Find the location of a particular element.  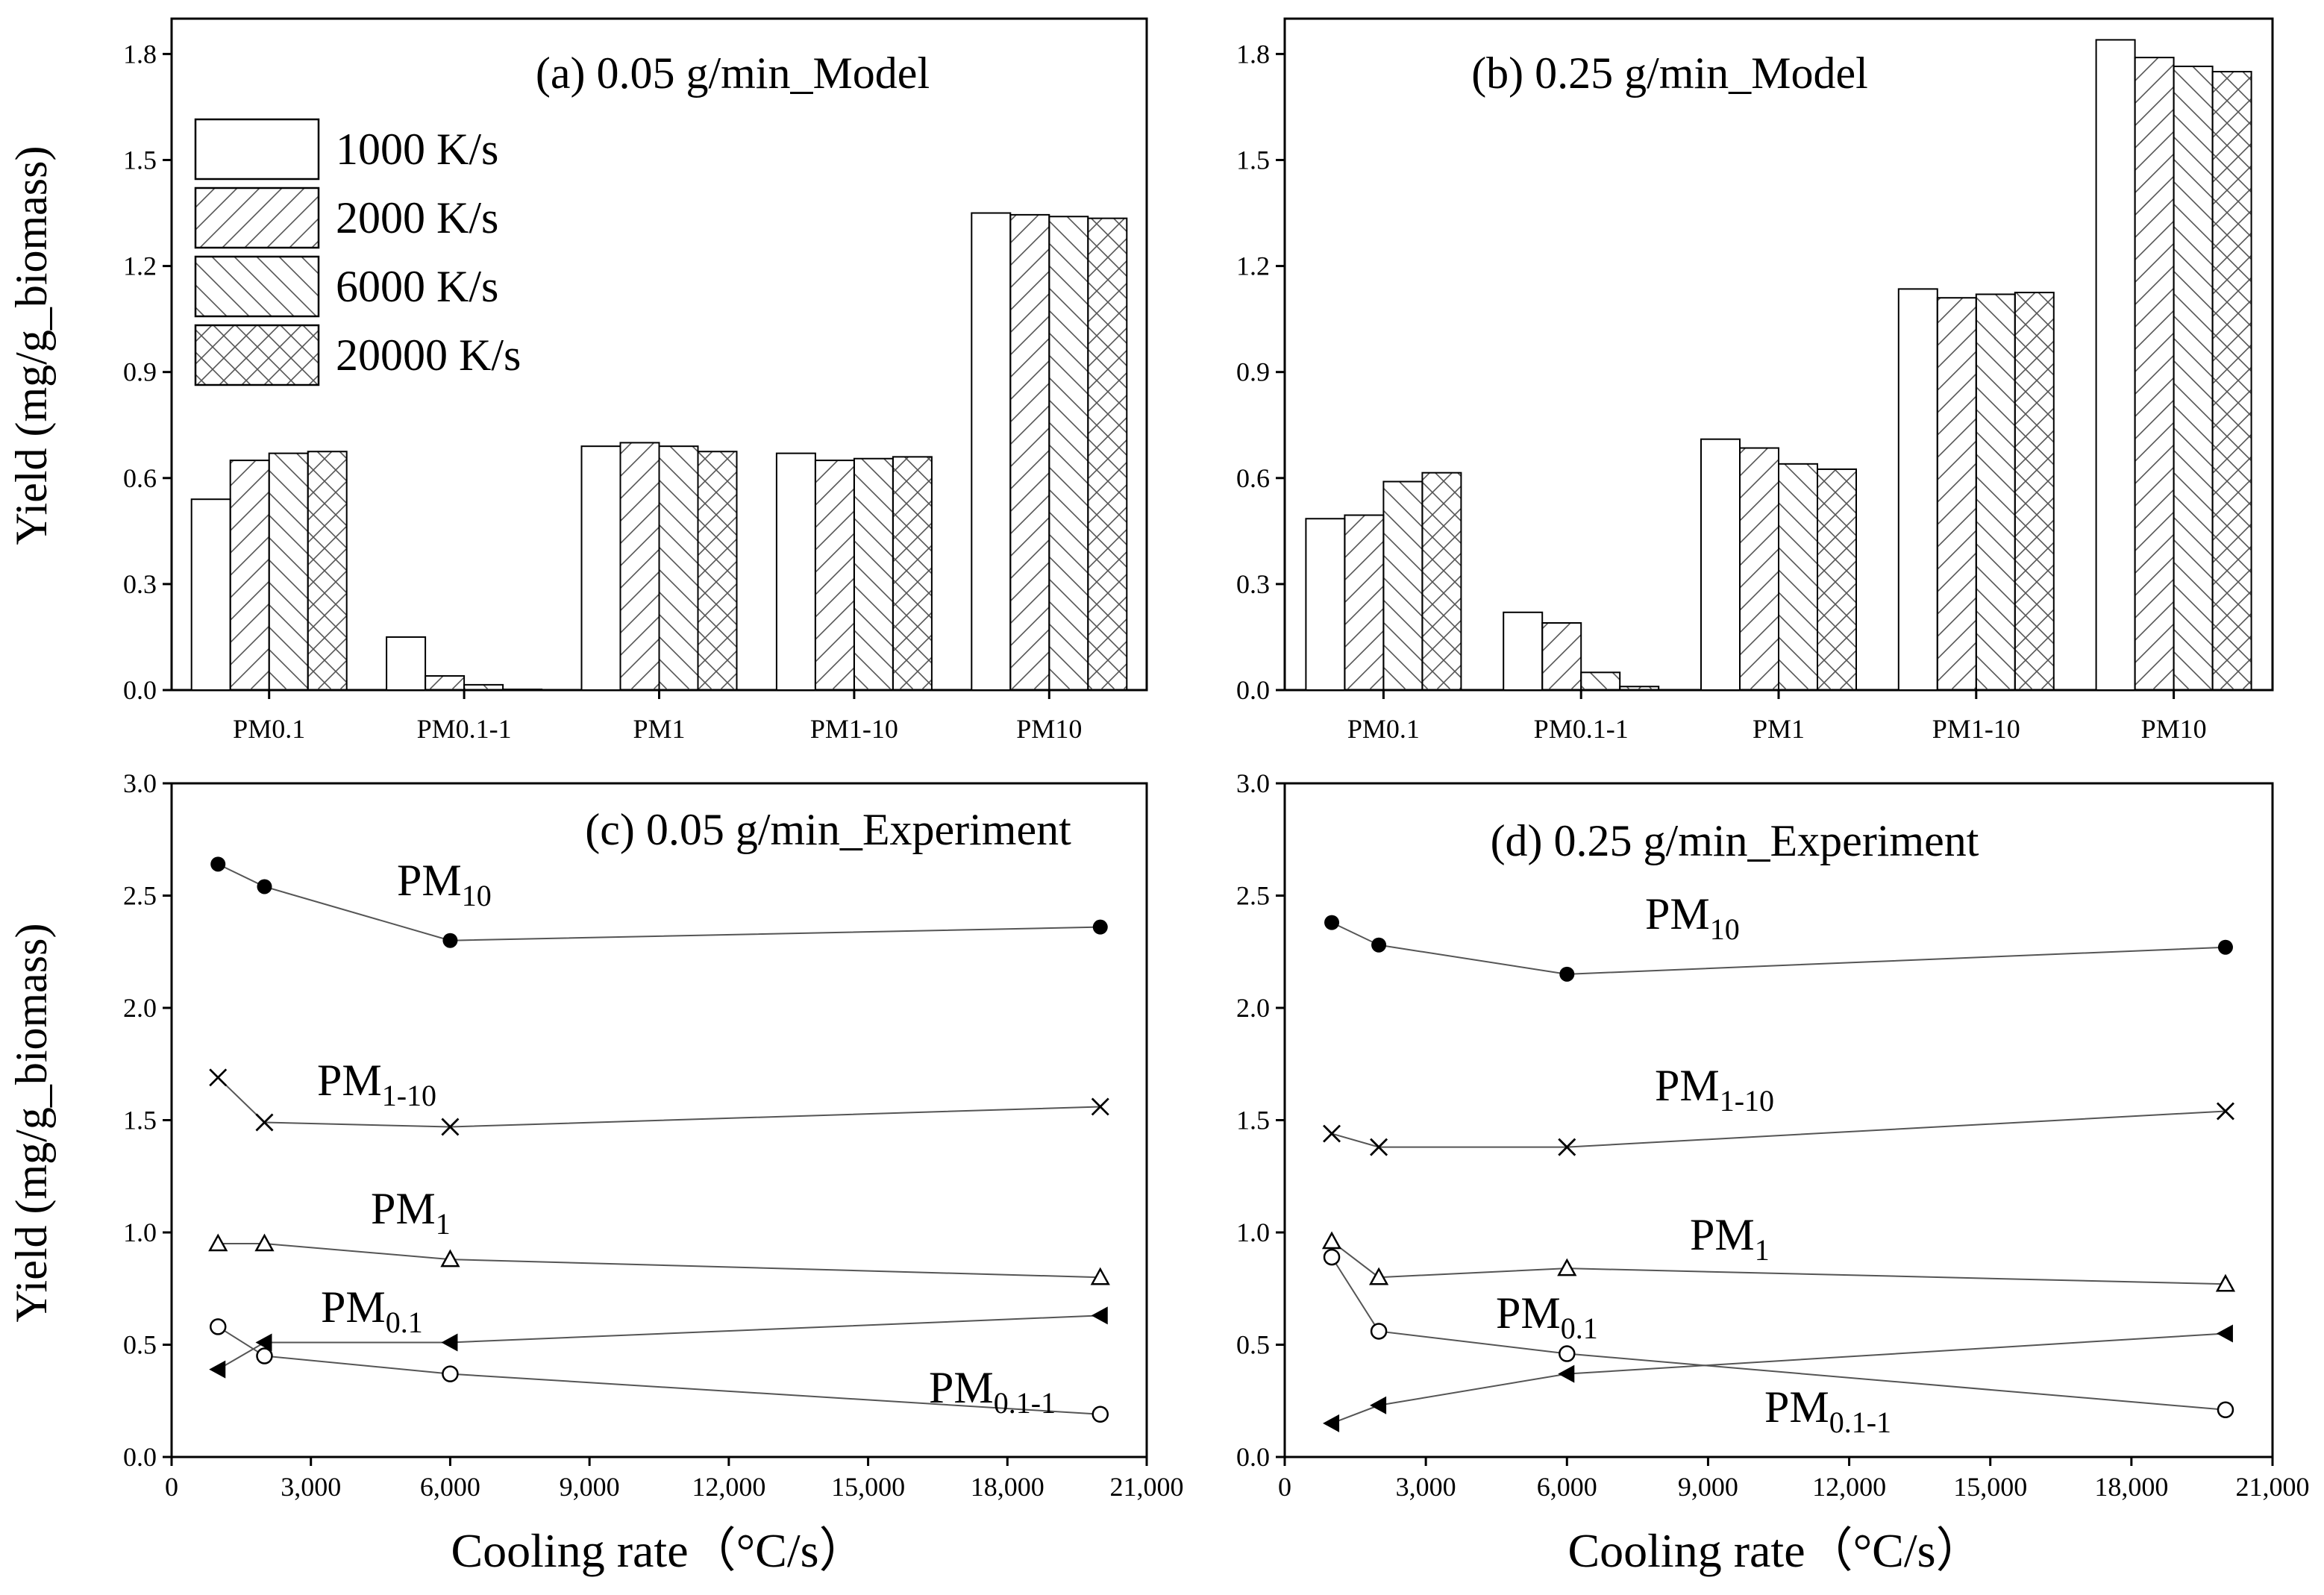

y-axis-label-bottom: Yield (mg/g_biomass) is located at coordinates (31, 1123).